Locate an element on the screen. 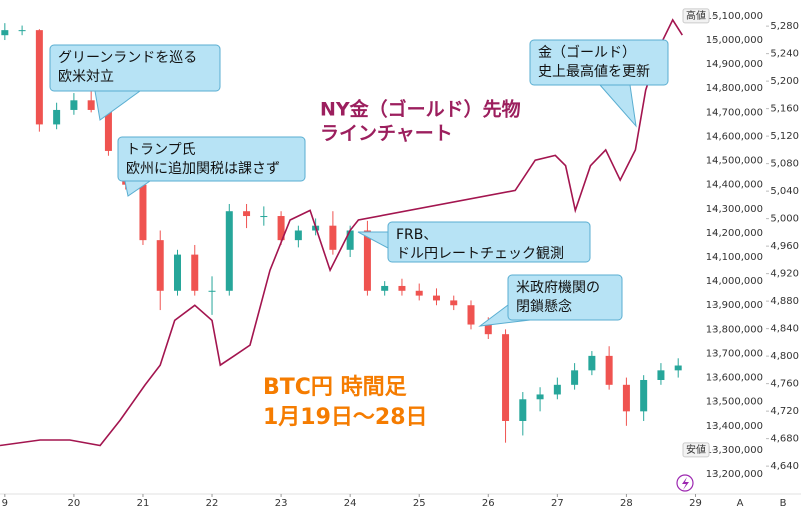 The image size is (801, 507). y2-tick-label: 4,760 is located at coordinates (784, 384).